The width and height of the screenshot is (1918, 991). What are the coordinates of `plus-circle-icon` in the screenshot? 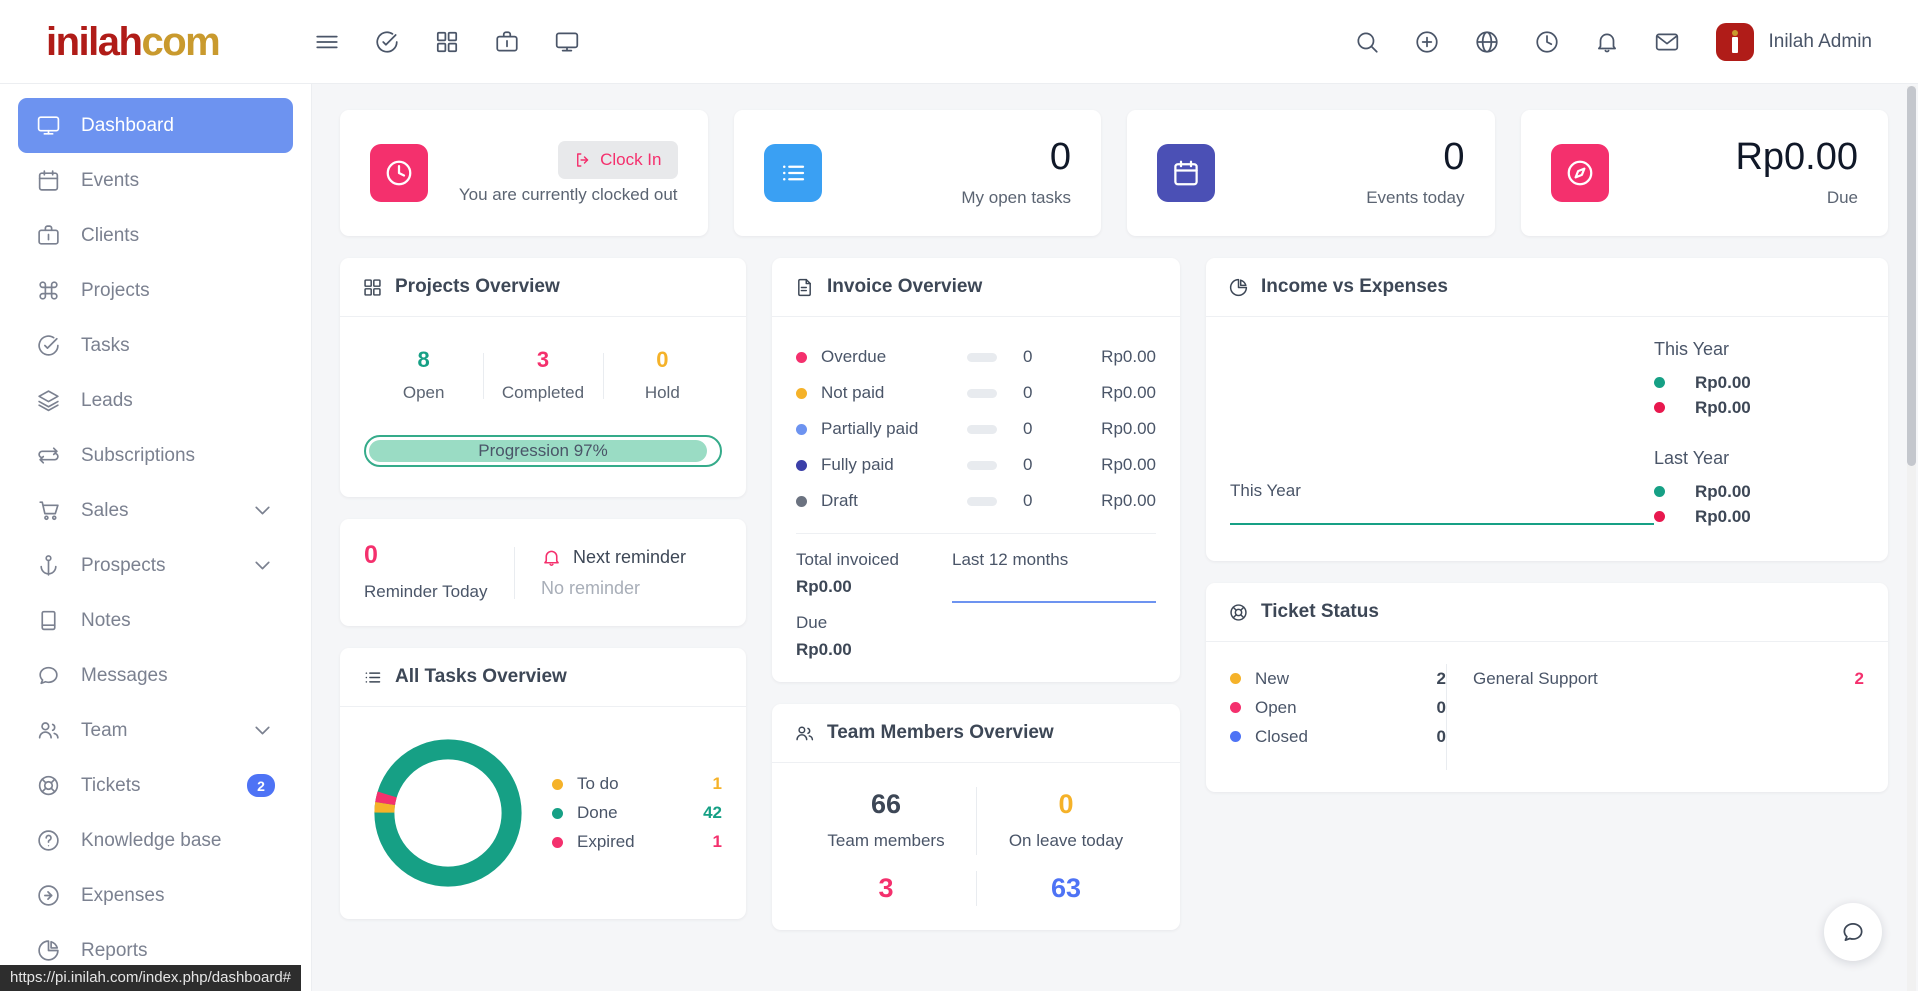 It's located at (1427, 42).